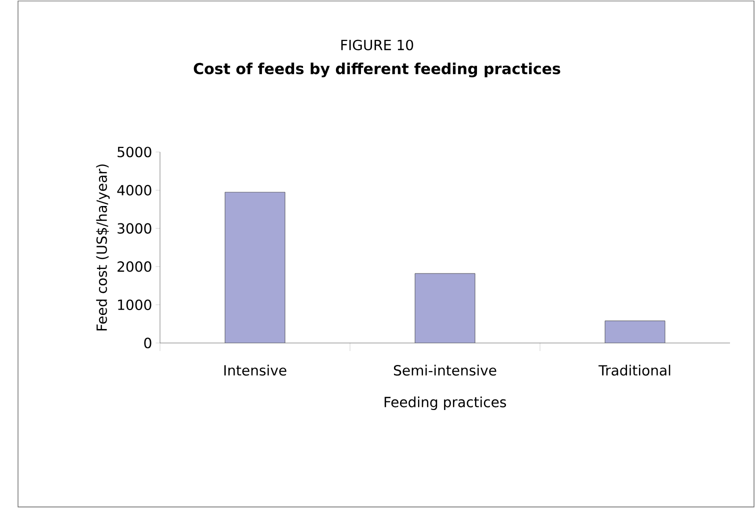 The width and height of the screenshot is (755, 508). Describe the element at coordinates (377, 70) in the screenshot. I see `chart-subtitle: Cost of feeds by different feeding practices` at that location.